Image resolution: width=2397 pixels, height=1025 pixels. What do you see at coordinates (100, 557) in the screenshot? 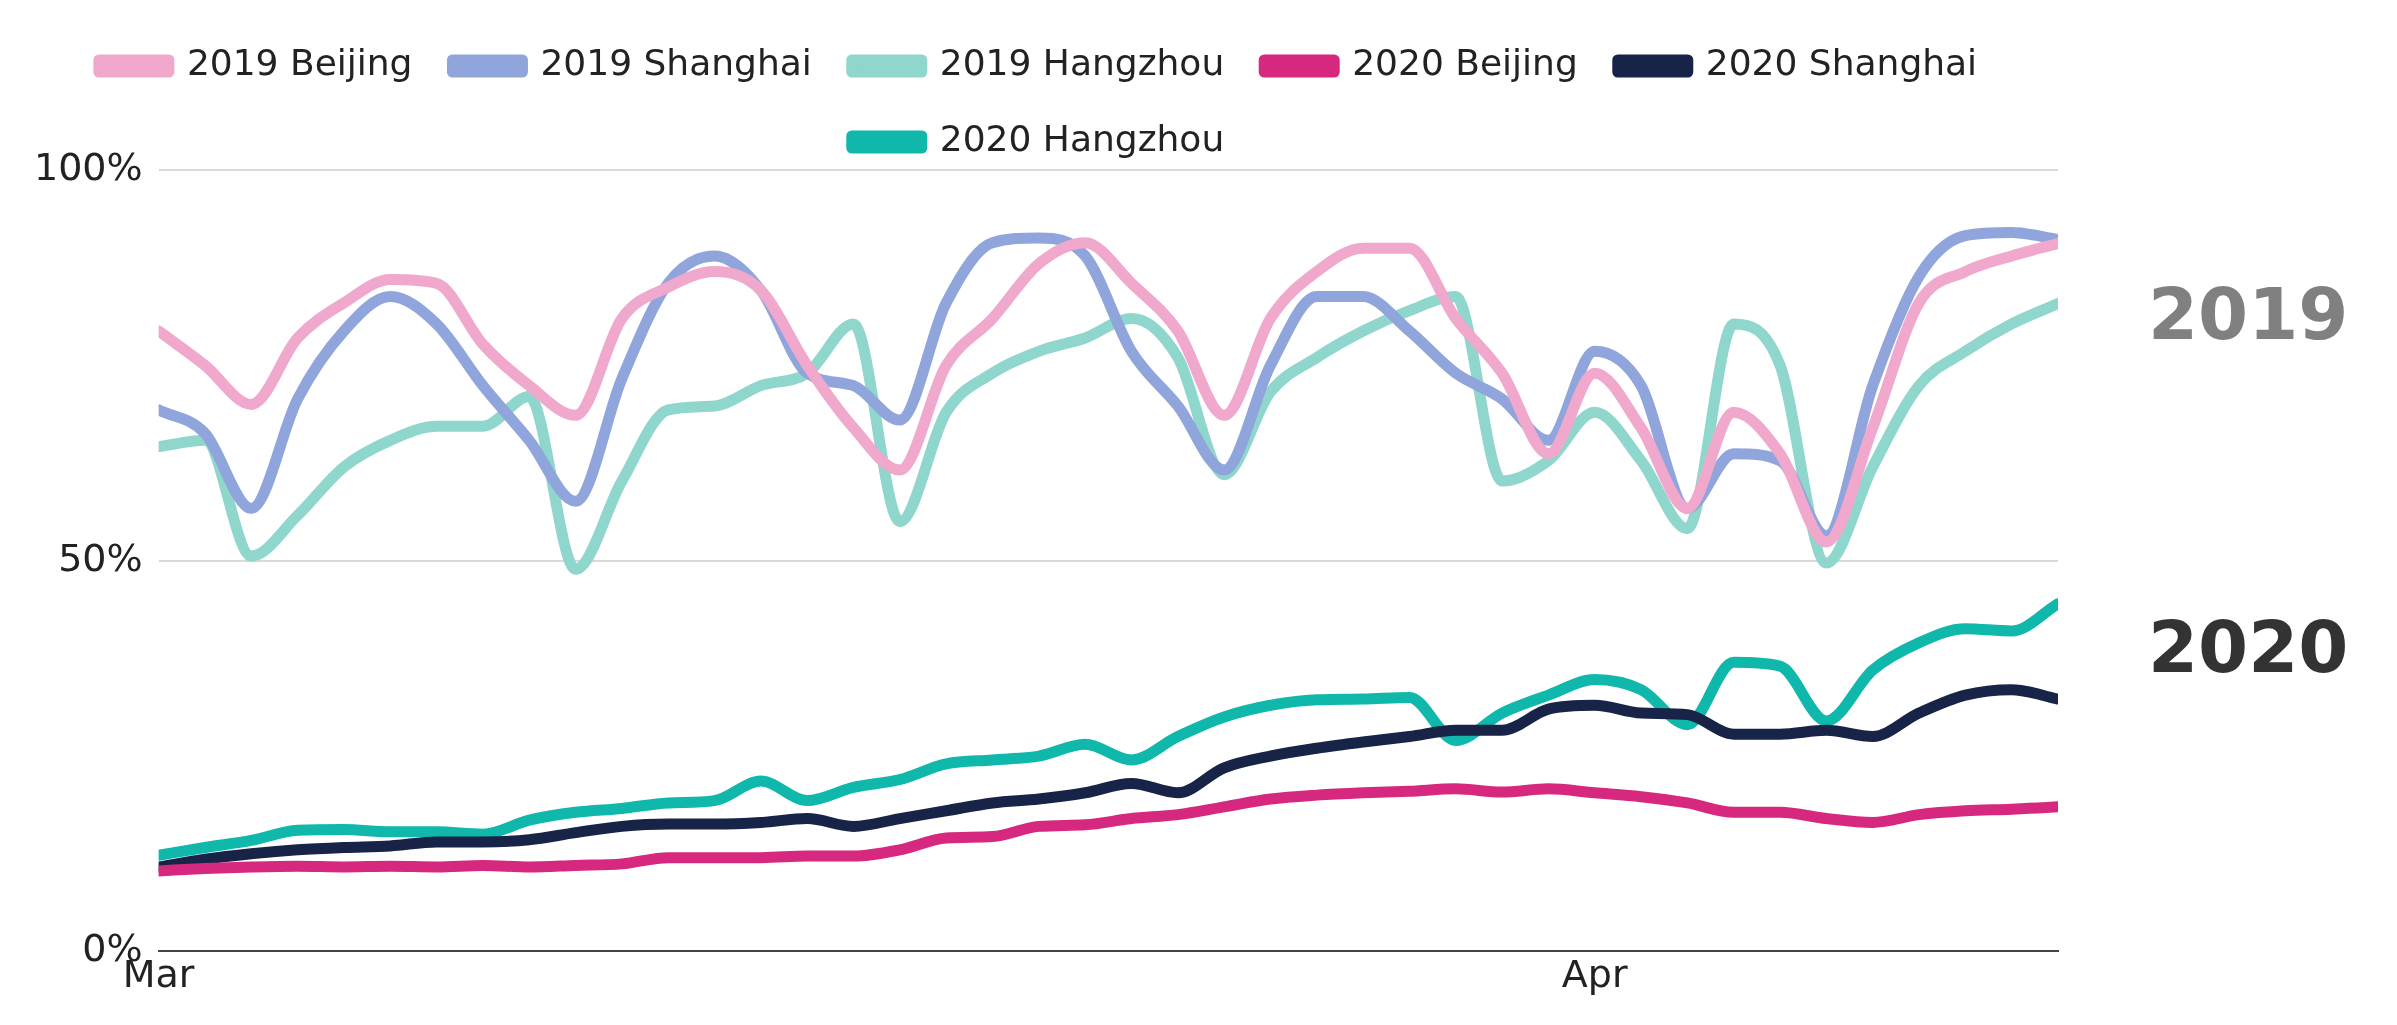
I see `y-tick-label: 50%` at bounding box center [100, 557].